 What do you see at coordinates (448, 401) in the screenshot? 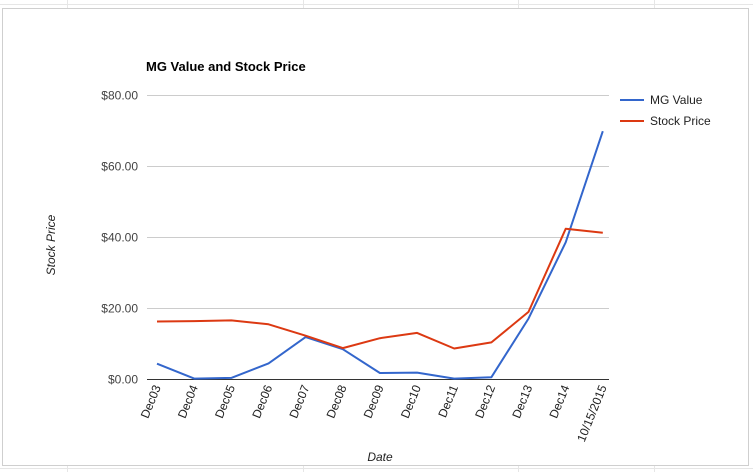
I see `x-tick-label: Dec11` at bounding box center [448, 401].